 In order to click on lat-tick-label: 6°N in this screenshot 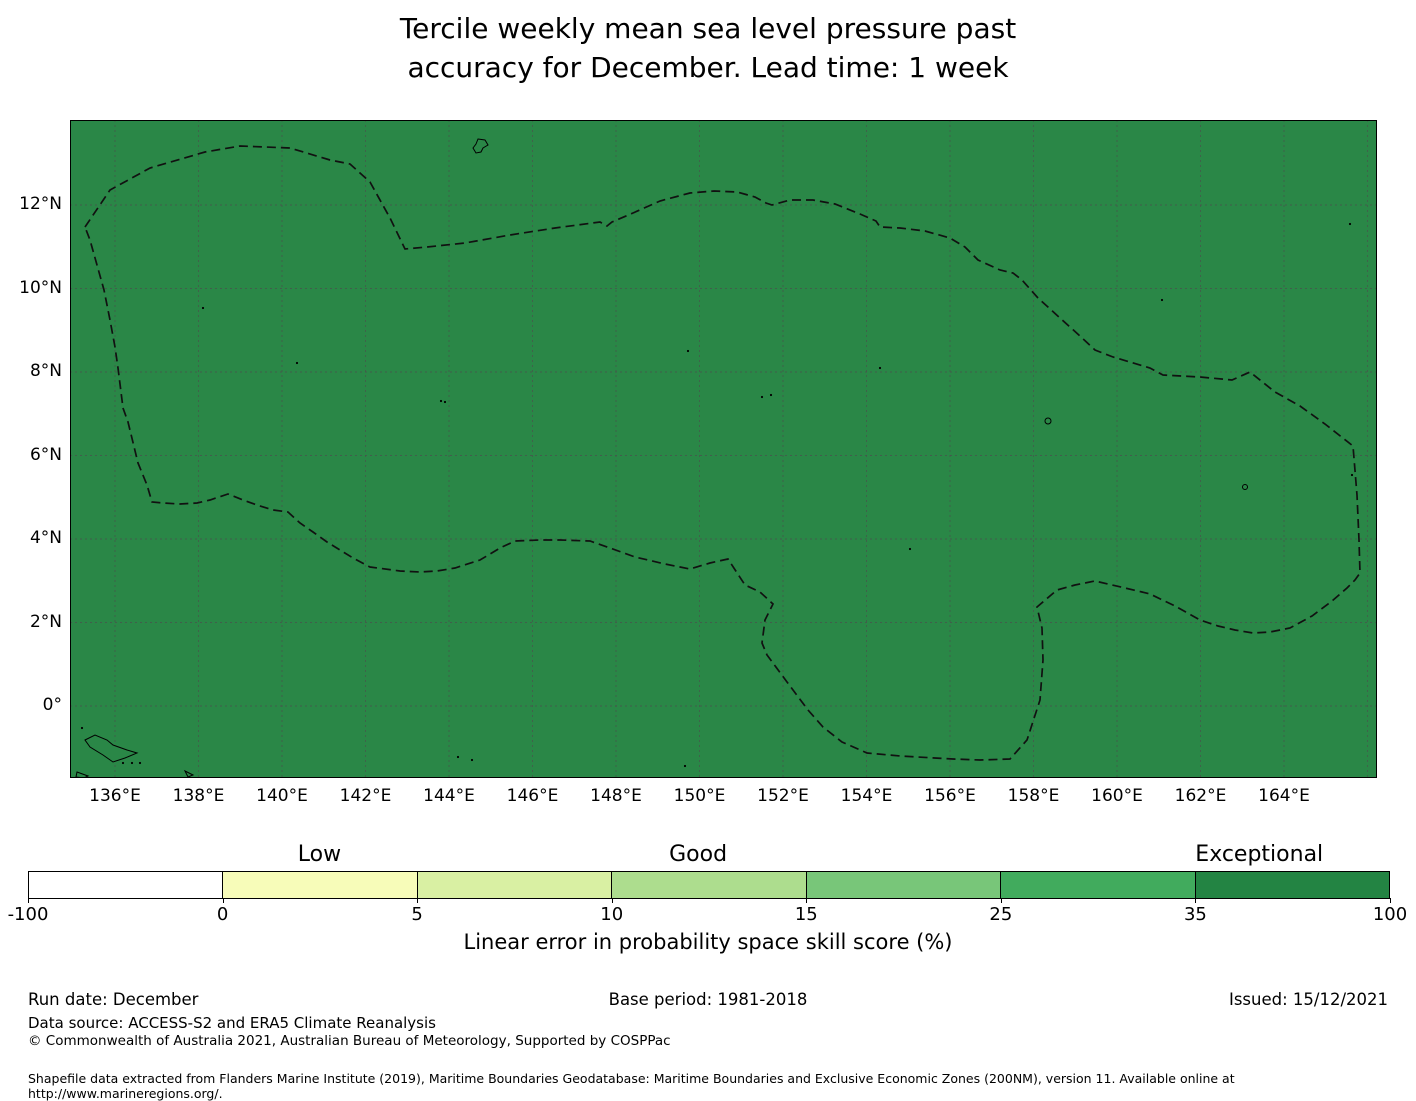, I will do `click(45, 454)`.